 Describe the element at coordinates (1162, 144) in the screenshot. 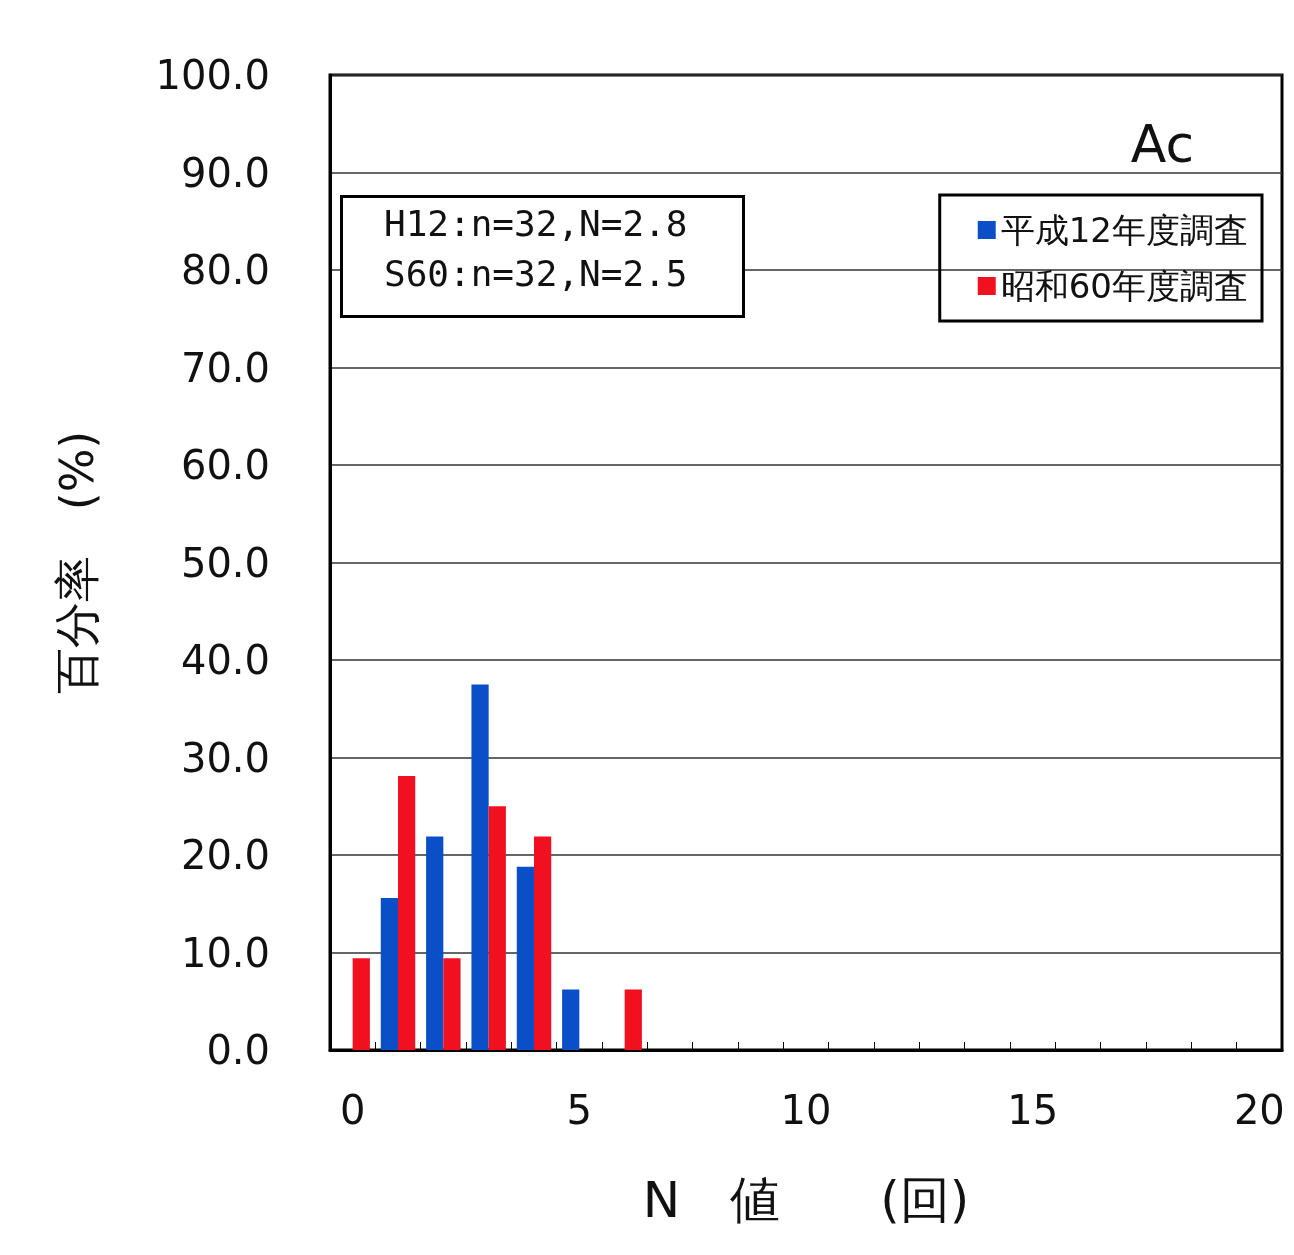

I see `annotation: Ac` at that location.